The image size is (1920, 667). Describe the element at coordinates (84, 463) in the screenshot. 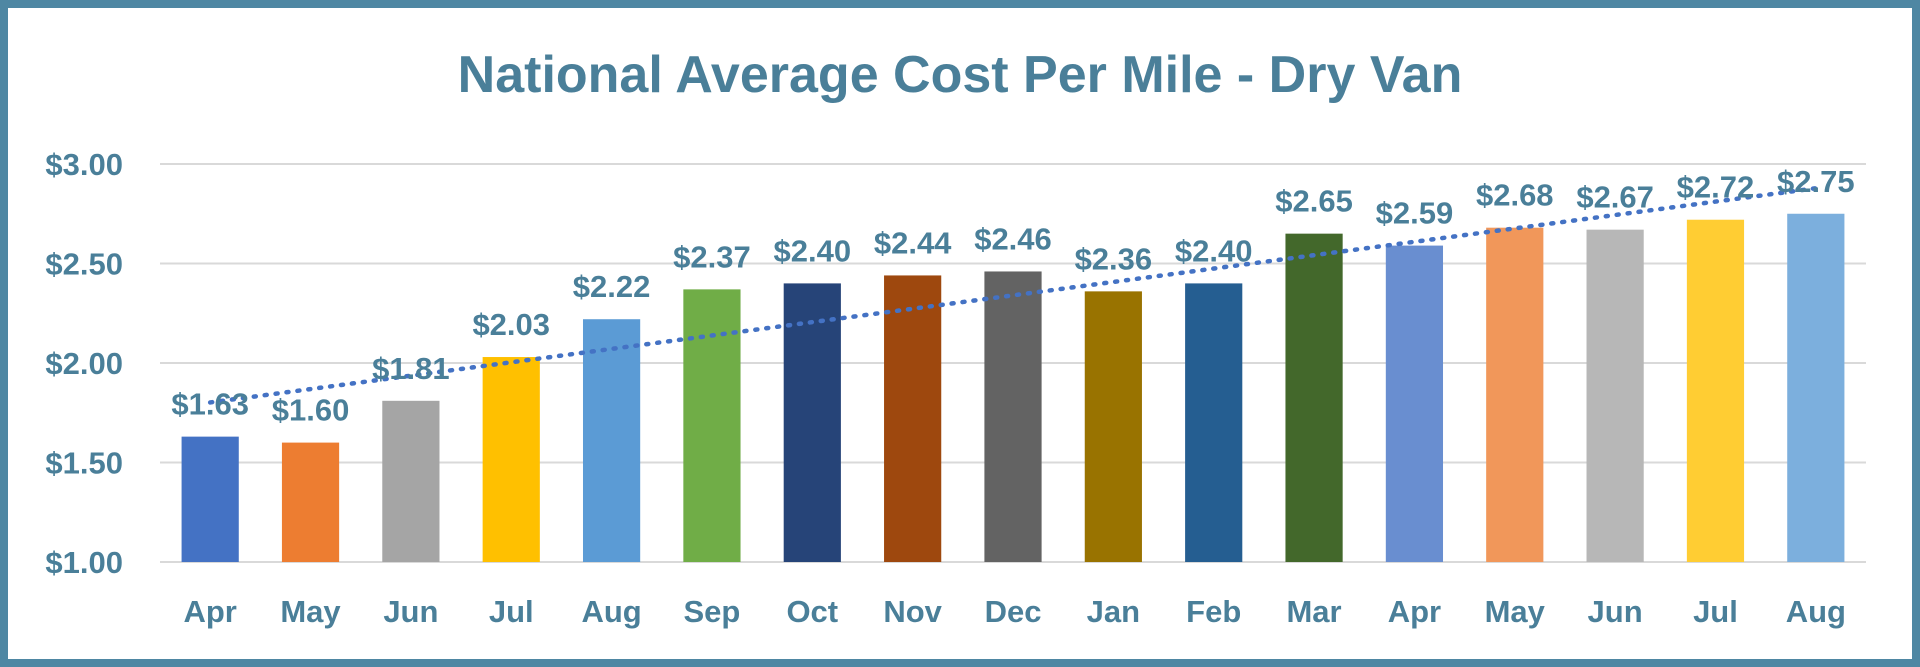

I see `y-tick-label: $1.50` at that location.